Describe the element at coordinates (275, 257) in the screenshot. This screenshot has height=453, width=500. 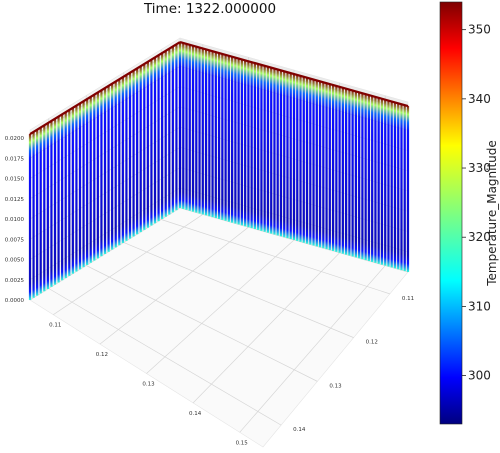
I see `gridline-y` at that location.